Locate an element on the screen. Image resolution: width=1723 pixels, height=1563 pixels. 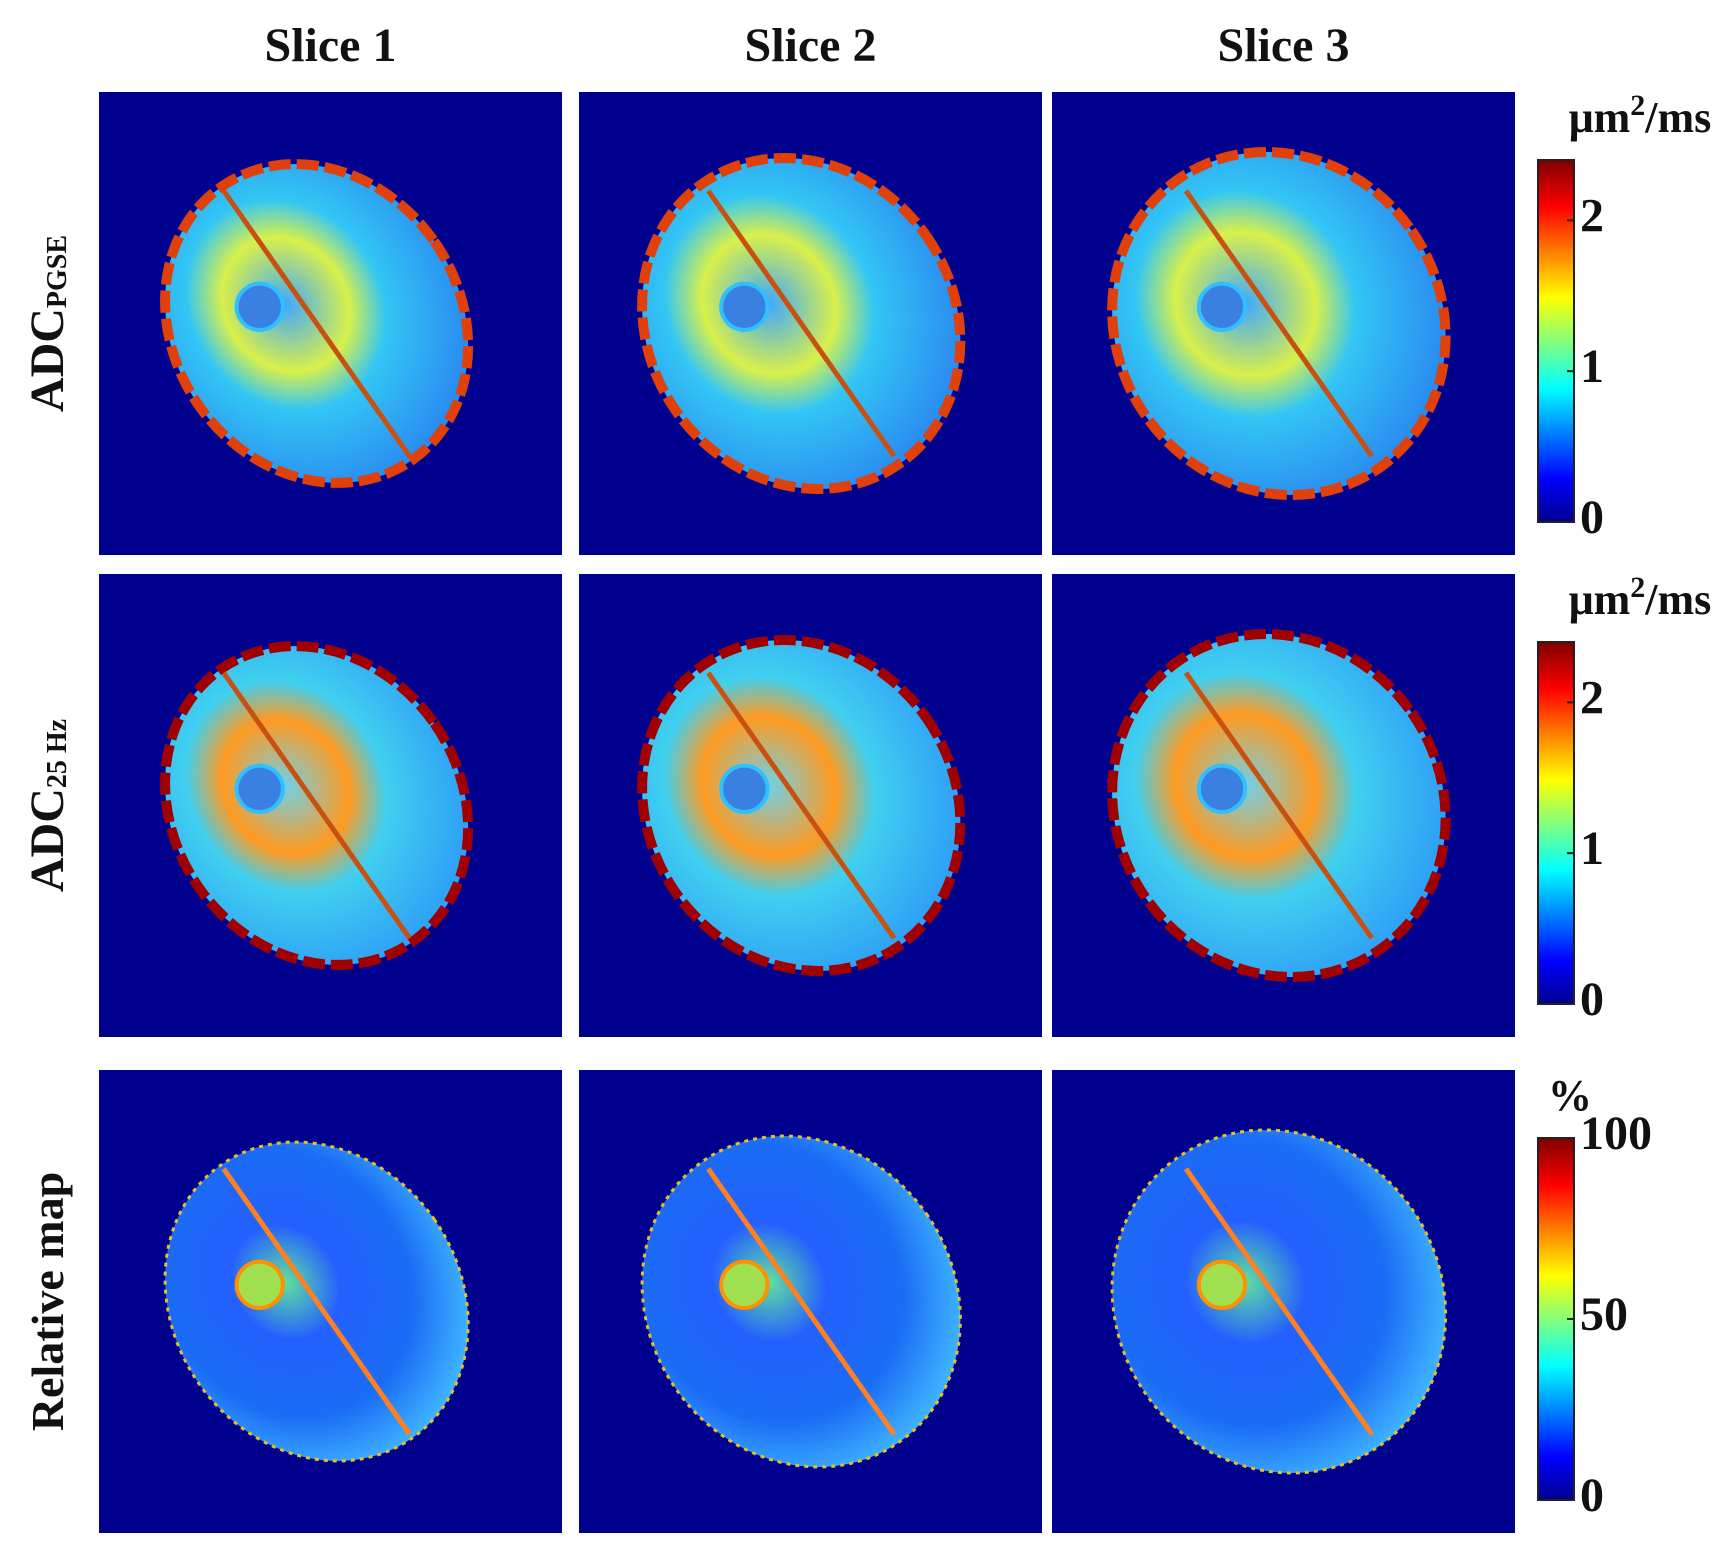
colorbar-tick-label: 50 is located at coordinates (1604, 1314).